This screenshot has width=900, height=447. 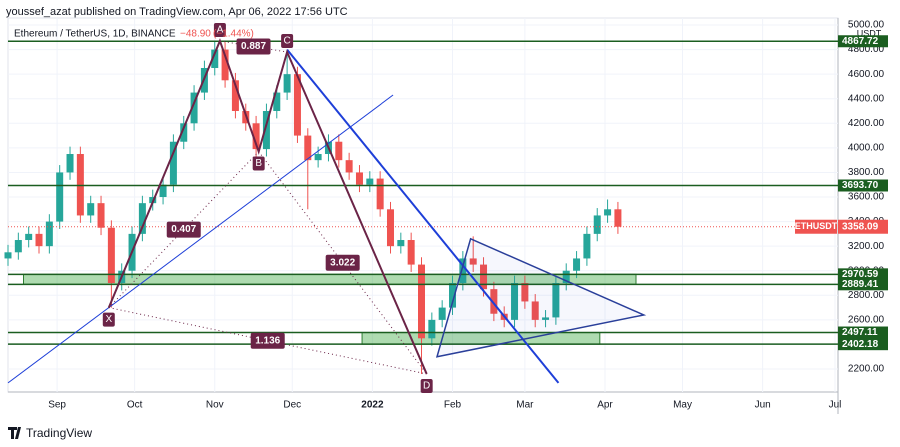 What do you see at coordinates (135, 405) in the screenshot?
I see `x-tick-label: Oct` at bounding box center [135, 405].